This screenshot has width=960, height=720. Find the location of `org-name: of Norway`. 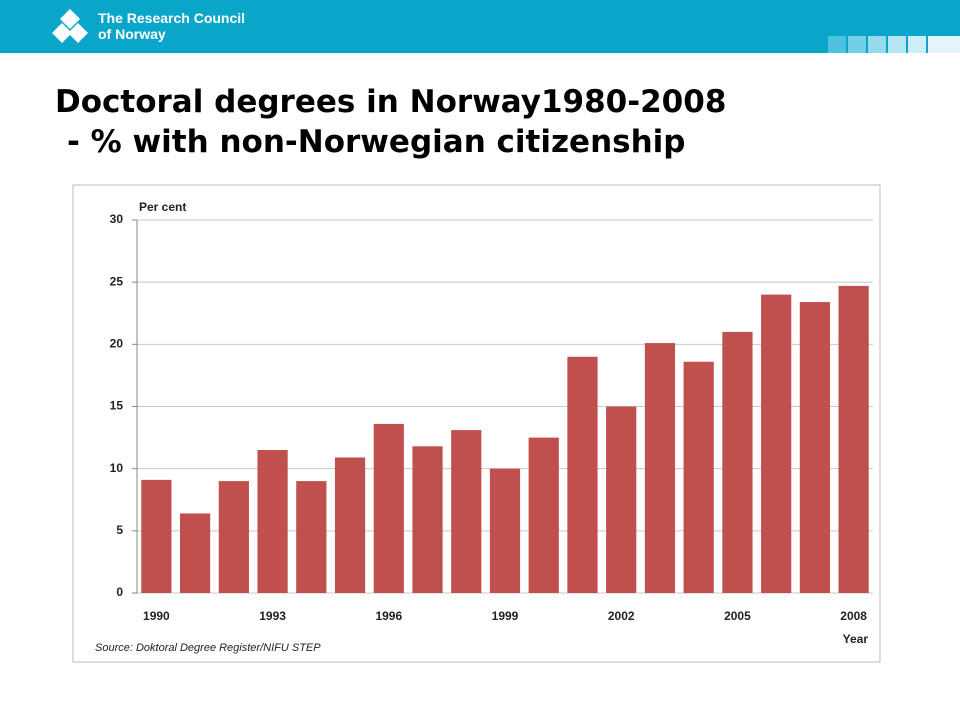

org-name: of Norway is located at coordinates (132, 34).